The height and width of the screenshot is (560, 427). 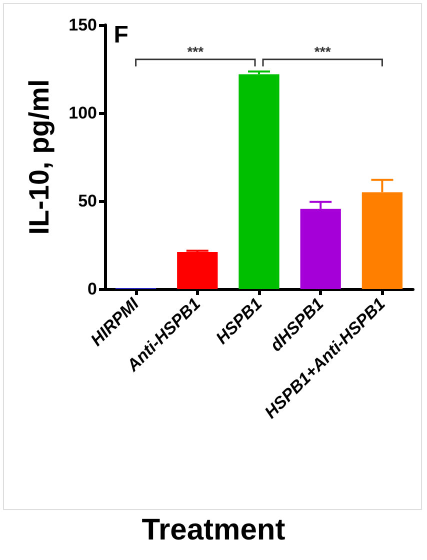 What do you see at coordinates (121, 35) in the screenshot?
I see `annotation: F` at bounding box center [121, 35].